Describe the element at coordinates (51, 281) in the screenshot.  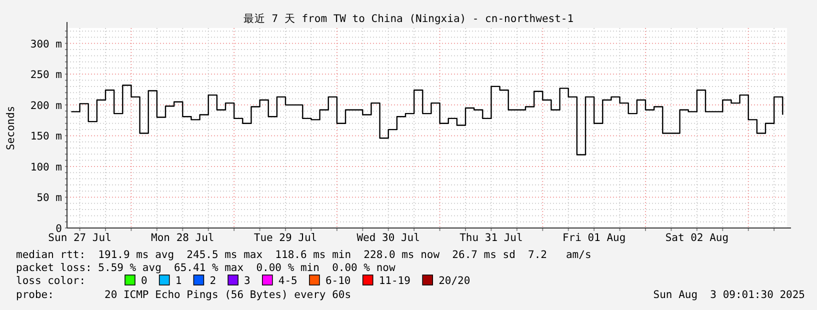
I see `text: loss color:` at that location.